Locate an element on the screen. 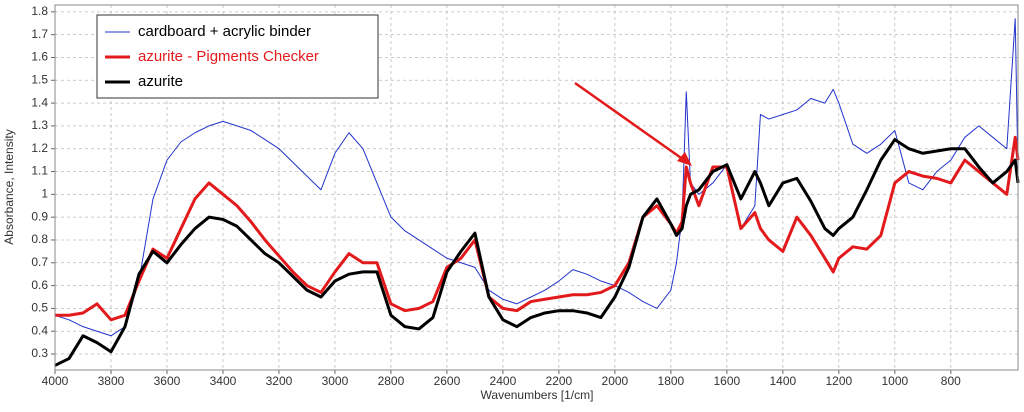 This screenshot has height=412, width=1024. x-tick-label: 3000 is located at coordinates (335, 381).